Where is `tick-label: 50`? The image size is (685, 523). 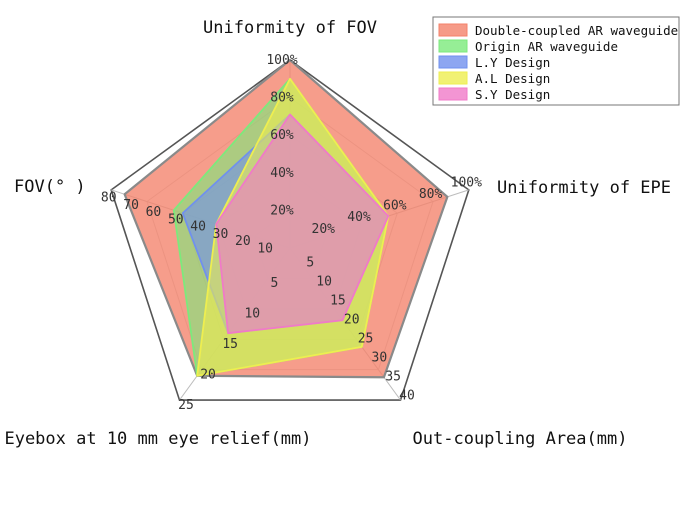 tick-label: 50 is located at coordinates (176, 219).